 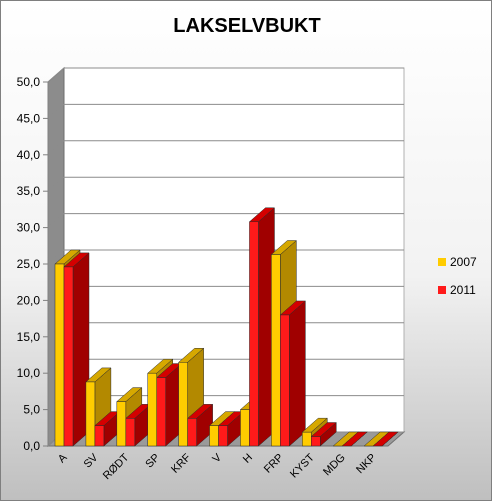 I want to click on legend-swatch-2011, so click(x=442, y=290).